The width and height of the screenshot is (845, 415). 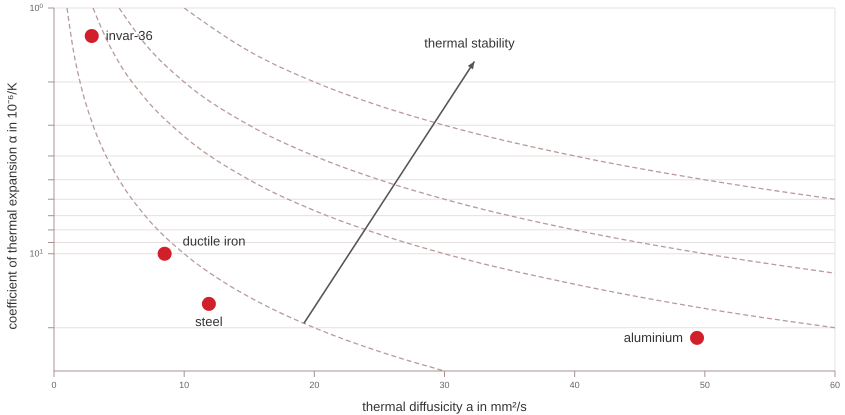 I want to click on data-label: steel, so click(x=209, y=321).